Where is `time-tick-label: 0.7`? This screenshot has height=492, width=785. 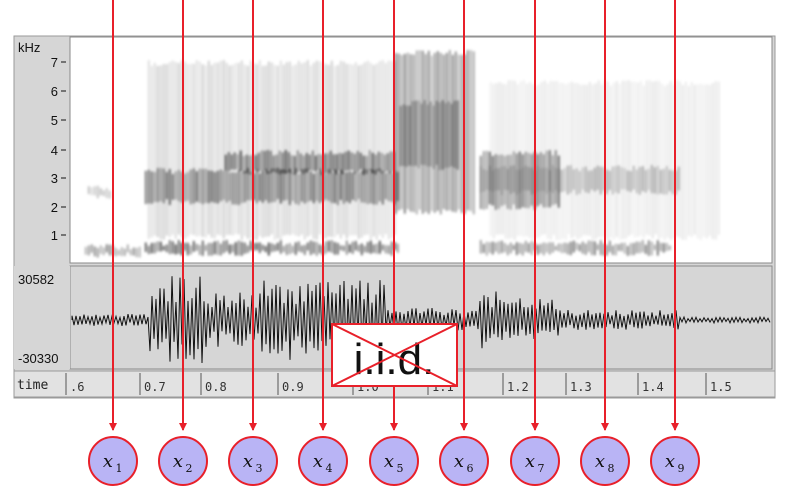 time-tick-label: 0.7 is located at coordinates (155, 387).